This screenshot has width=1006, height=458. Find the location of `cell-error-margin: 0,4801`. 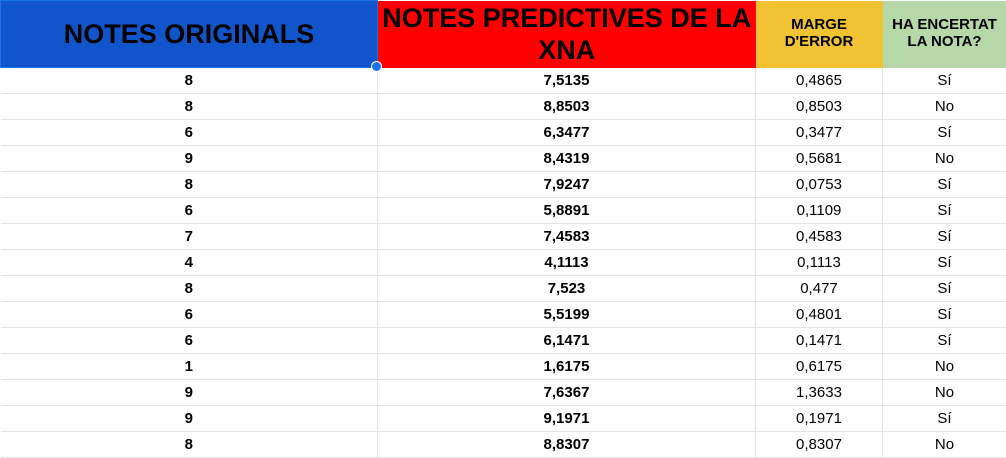

cell-error-margin: 0,4801 is located at coordinates (819, 315).